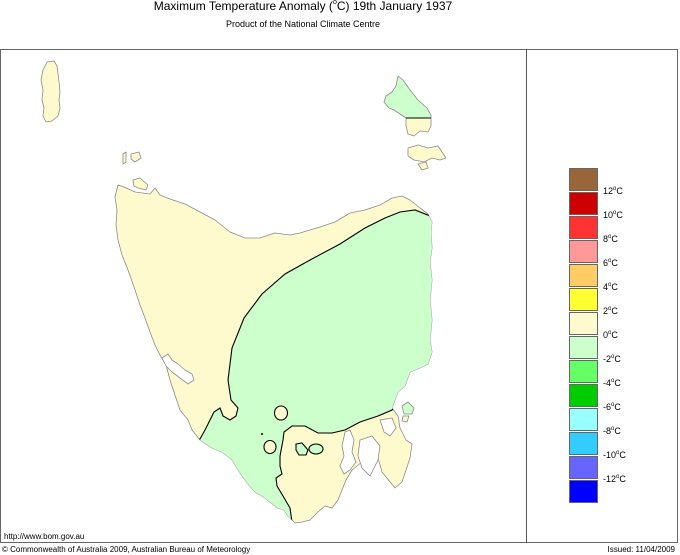 The image size is (680, 555). I want to click on legend-label: 8oC, so click(610, 239).